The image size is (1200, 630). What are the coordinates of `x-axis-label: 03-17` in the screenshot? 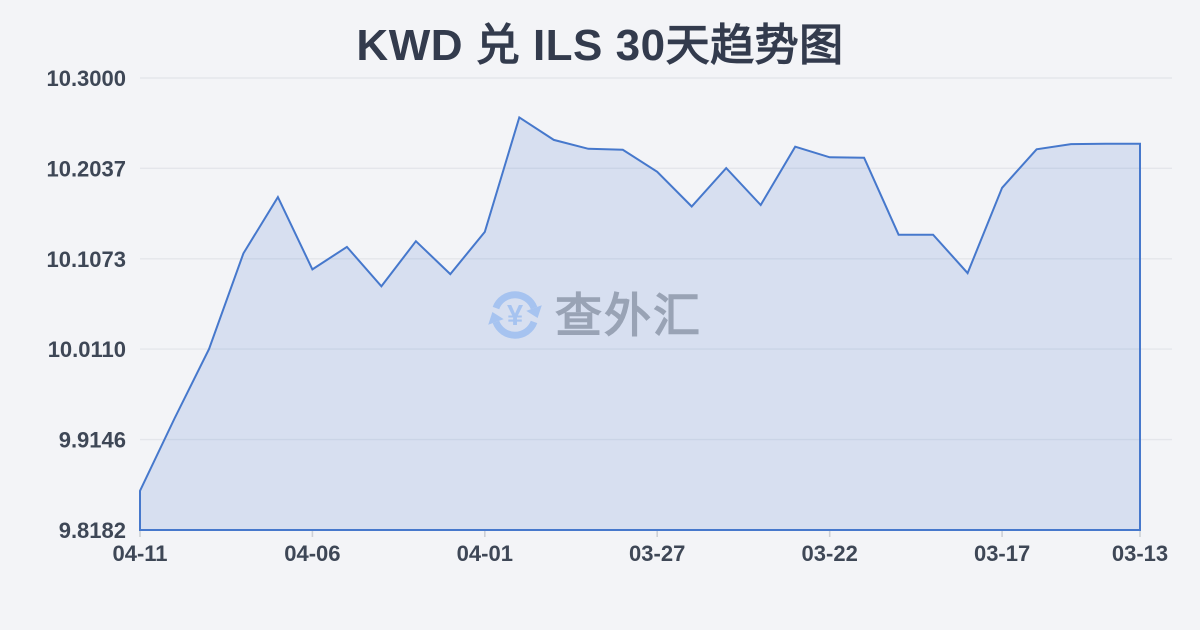 It's located at (1002, 553).